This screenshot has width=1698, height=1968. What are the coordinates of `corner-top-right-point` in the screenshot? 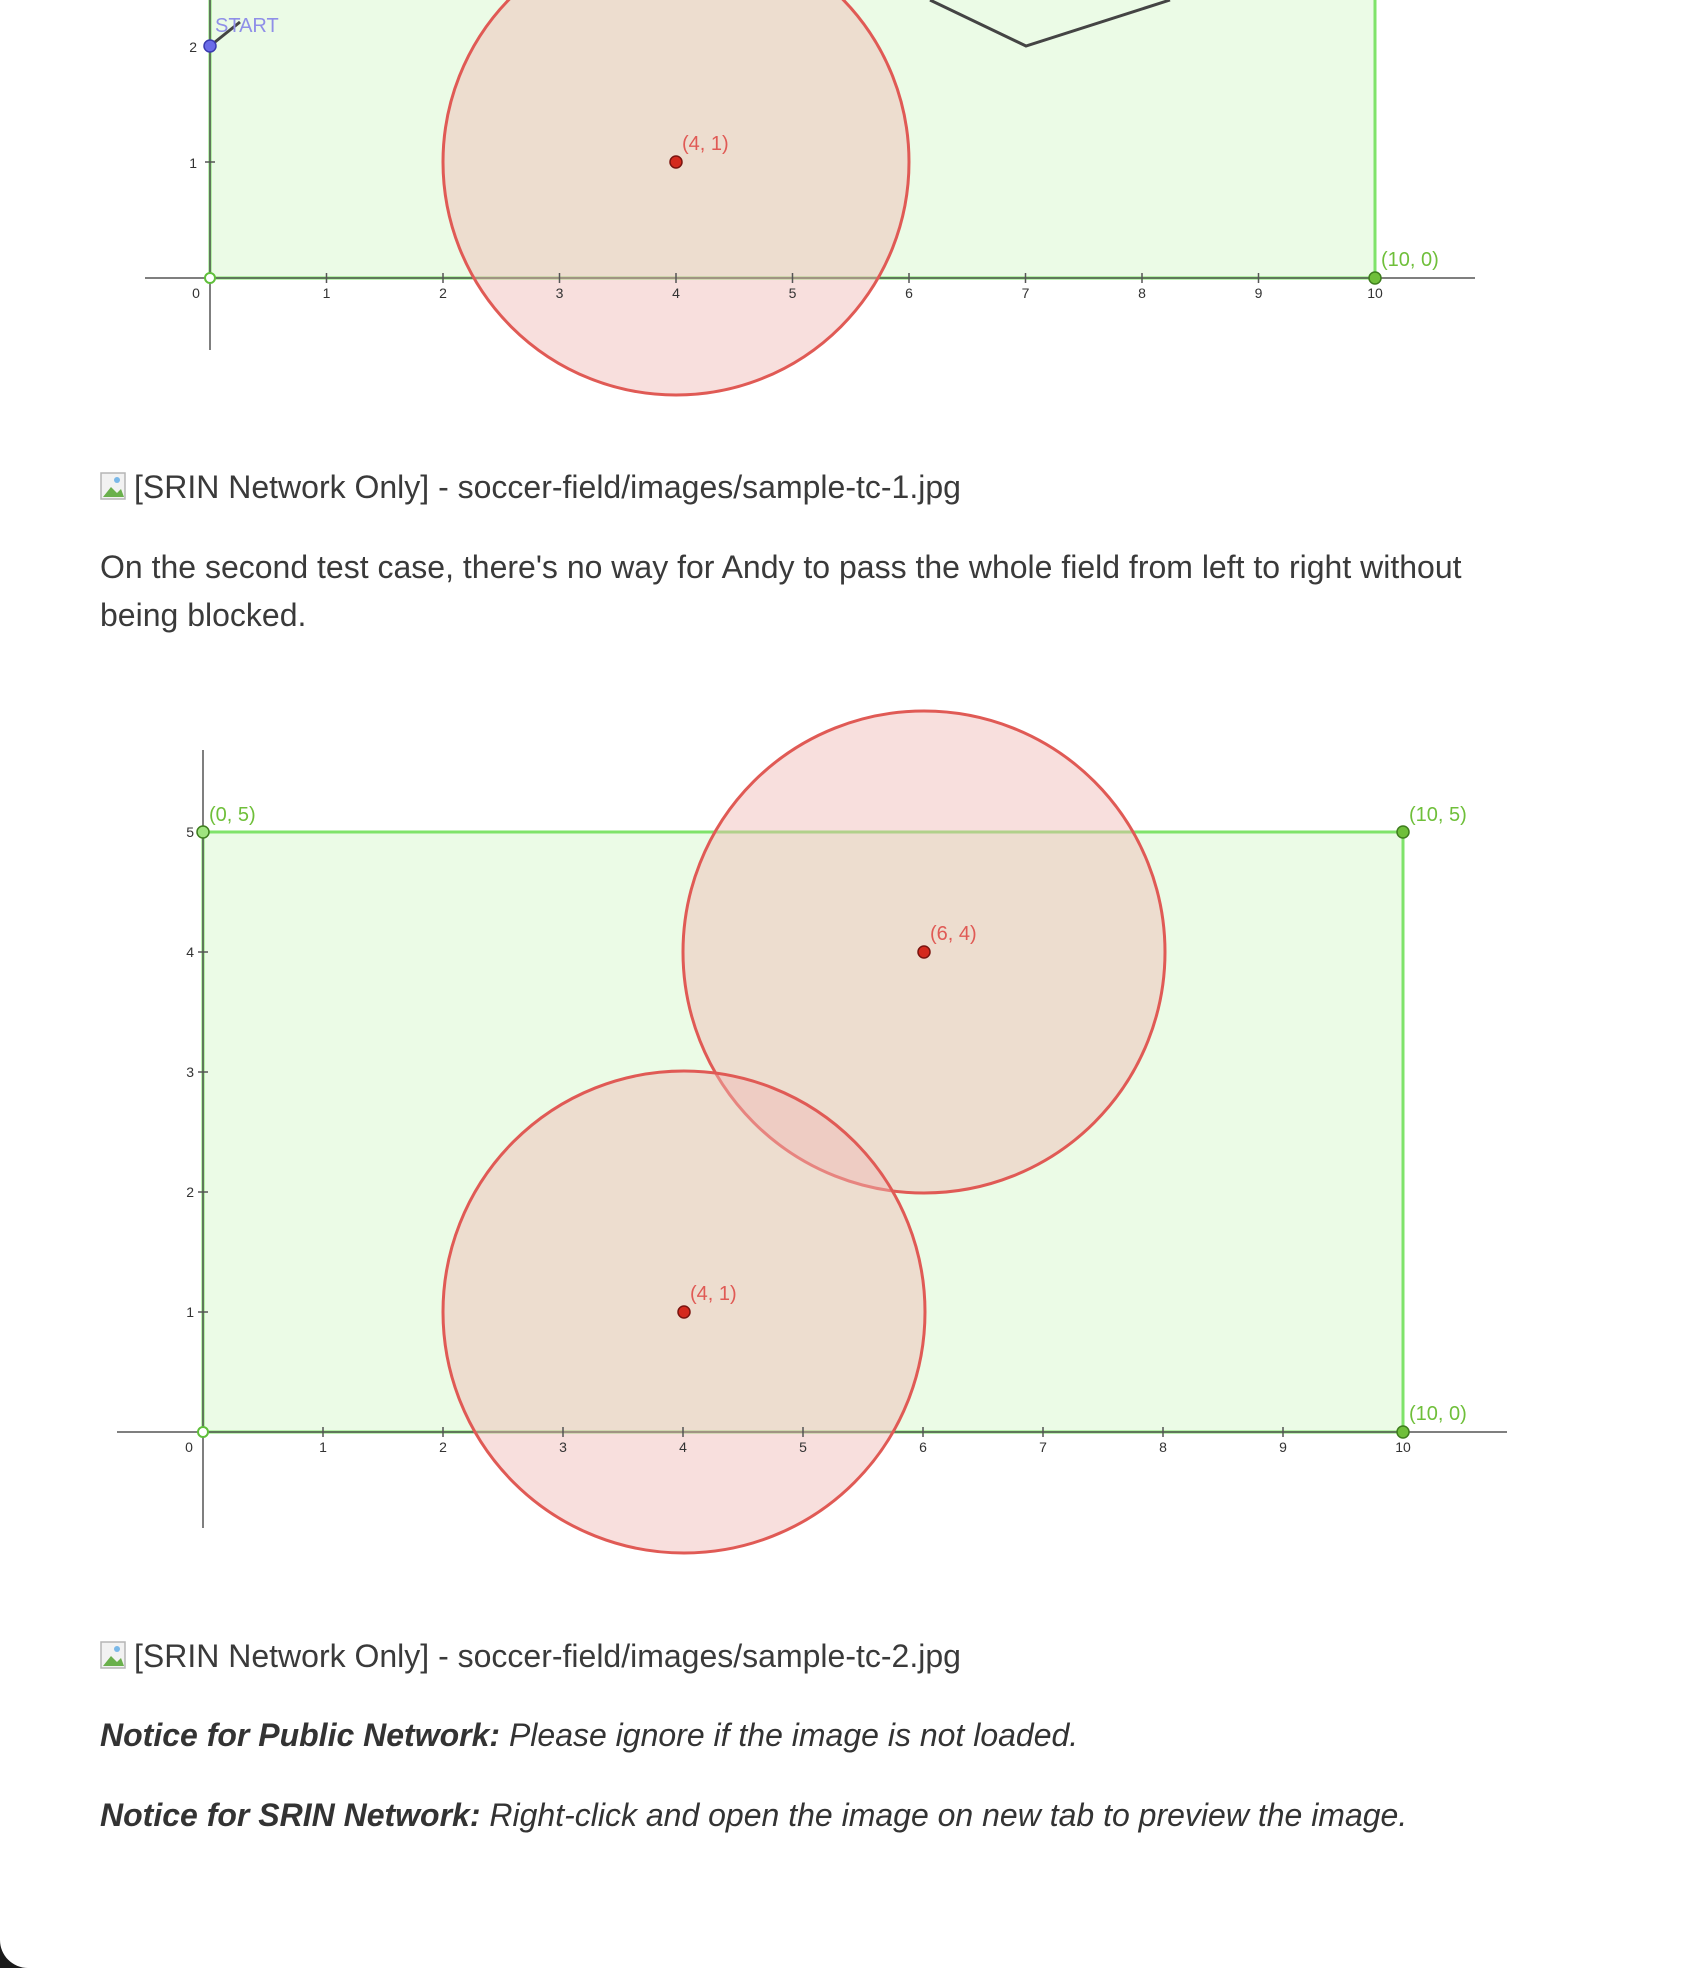 It's located at (1403, 832).